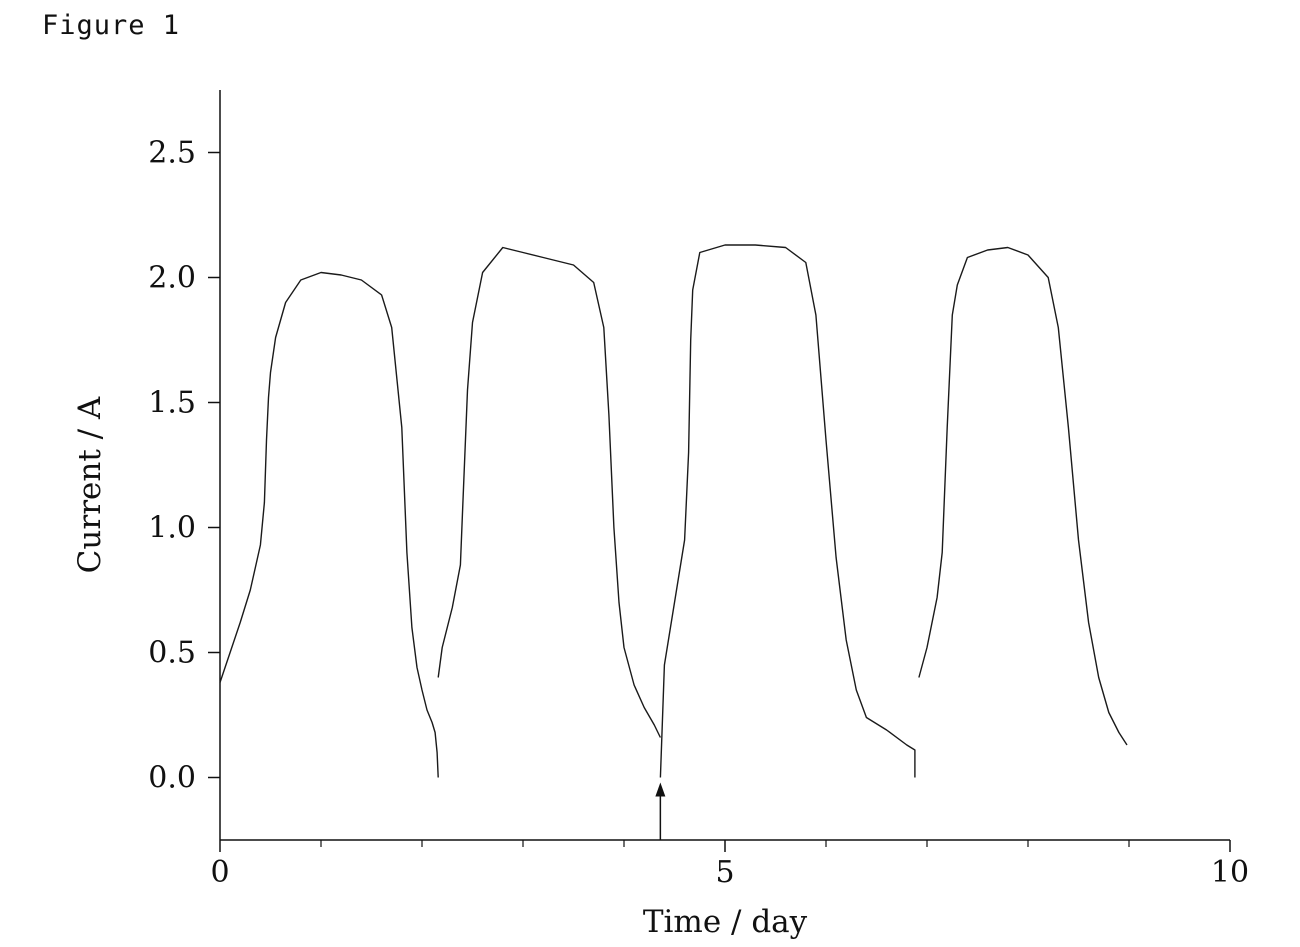 The image size is (1300, 947). What do you see at coordinates (172, 278) in the screenshot?
I see `y-tick-label: 2.0` at bounding box center [172, 278].